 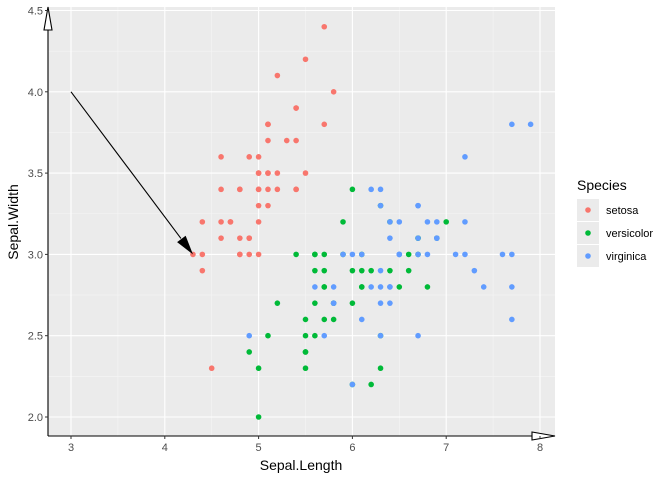 I want to click on legend-label-virginica: virginica, so click(x=626, y=257).